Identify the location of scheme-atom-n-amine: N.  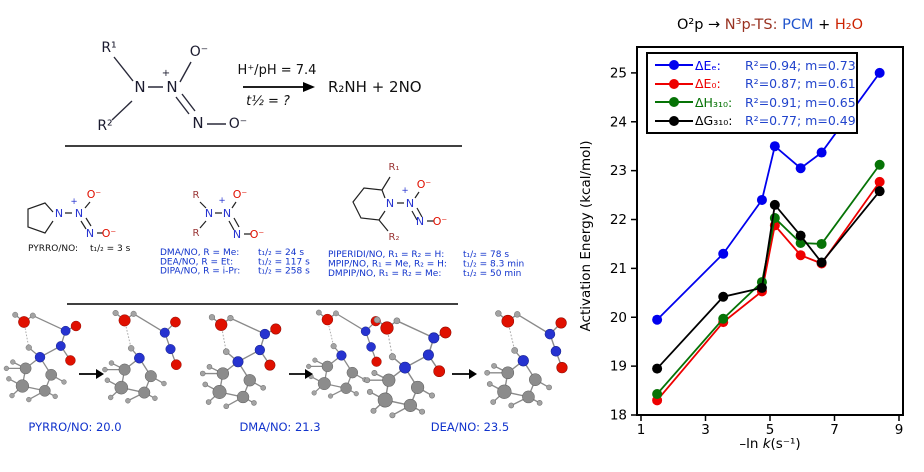
(139, 87).